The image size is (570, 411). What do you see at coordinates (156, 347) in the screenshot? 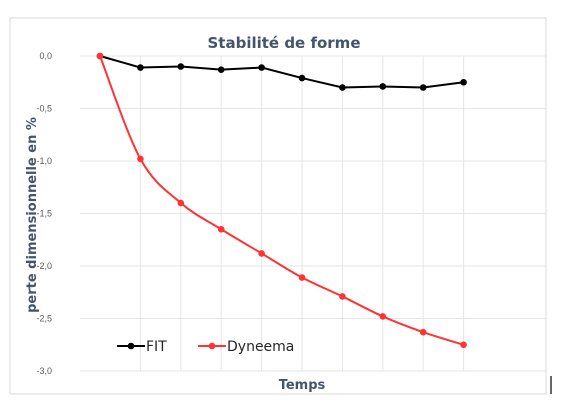
I see `legend-label: FIT` at bounding box center [156, 347].